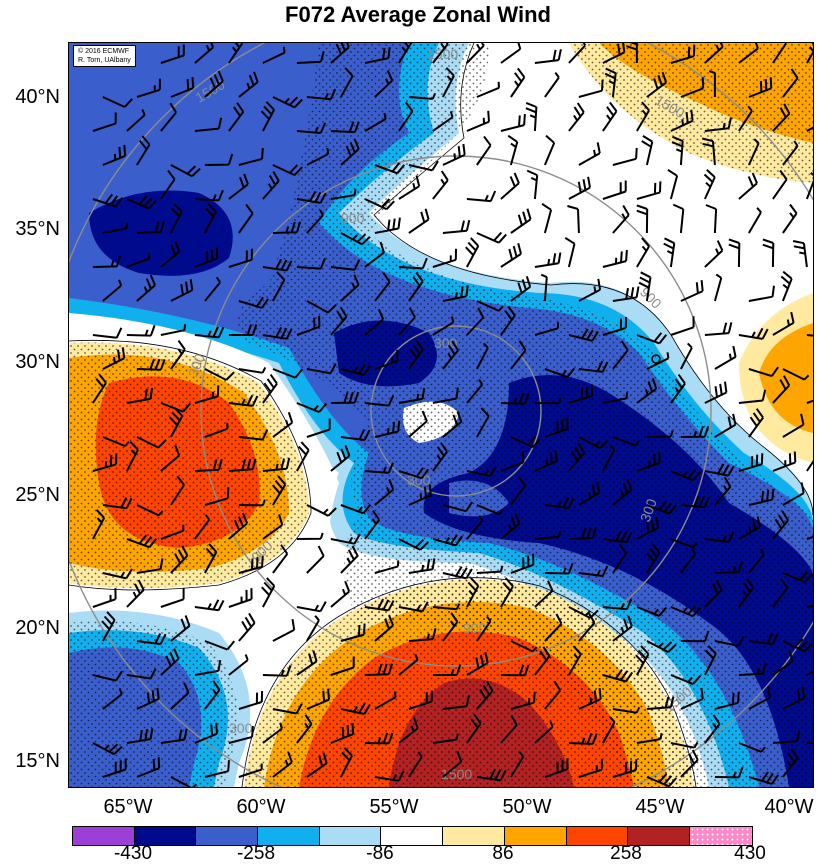  What do you see at coordinates (418, 14) in the screenshot?
I see `map-title: F072 Average Zonal Wind` at bounding box center [418, 14].